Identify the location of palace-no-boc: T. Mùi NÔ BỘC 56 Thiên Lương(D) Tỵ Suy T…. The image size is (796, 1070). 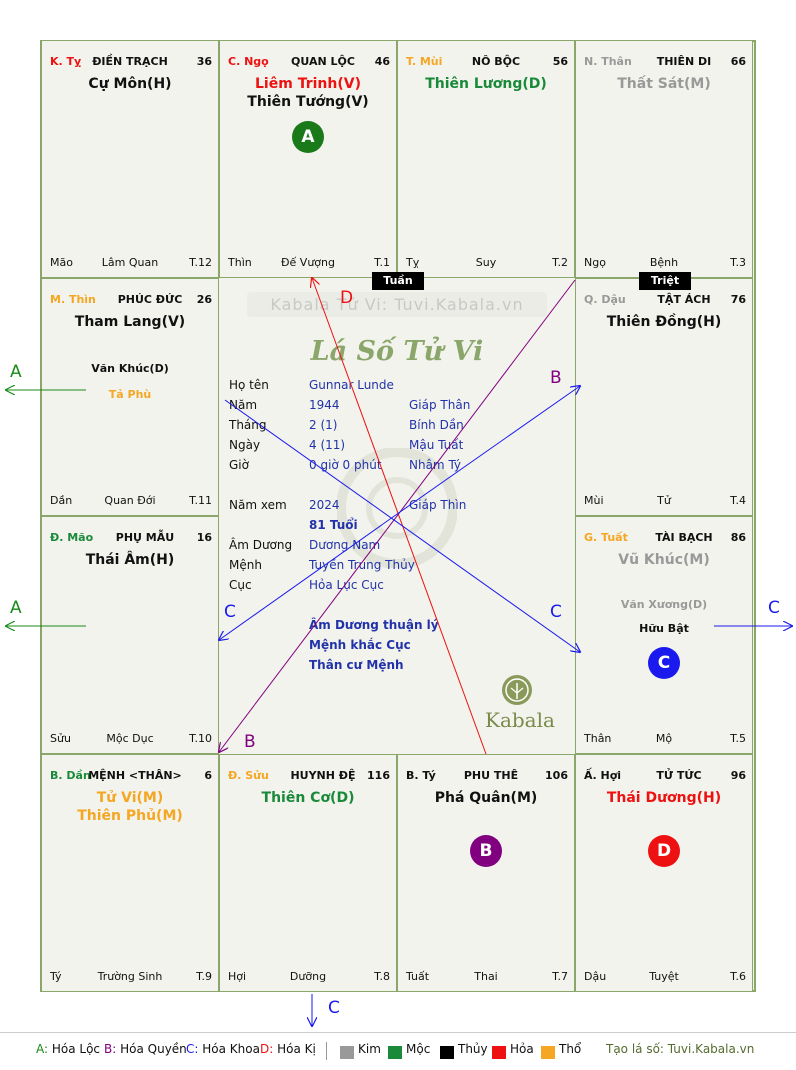
(486, 159).